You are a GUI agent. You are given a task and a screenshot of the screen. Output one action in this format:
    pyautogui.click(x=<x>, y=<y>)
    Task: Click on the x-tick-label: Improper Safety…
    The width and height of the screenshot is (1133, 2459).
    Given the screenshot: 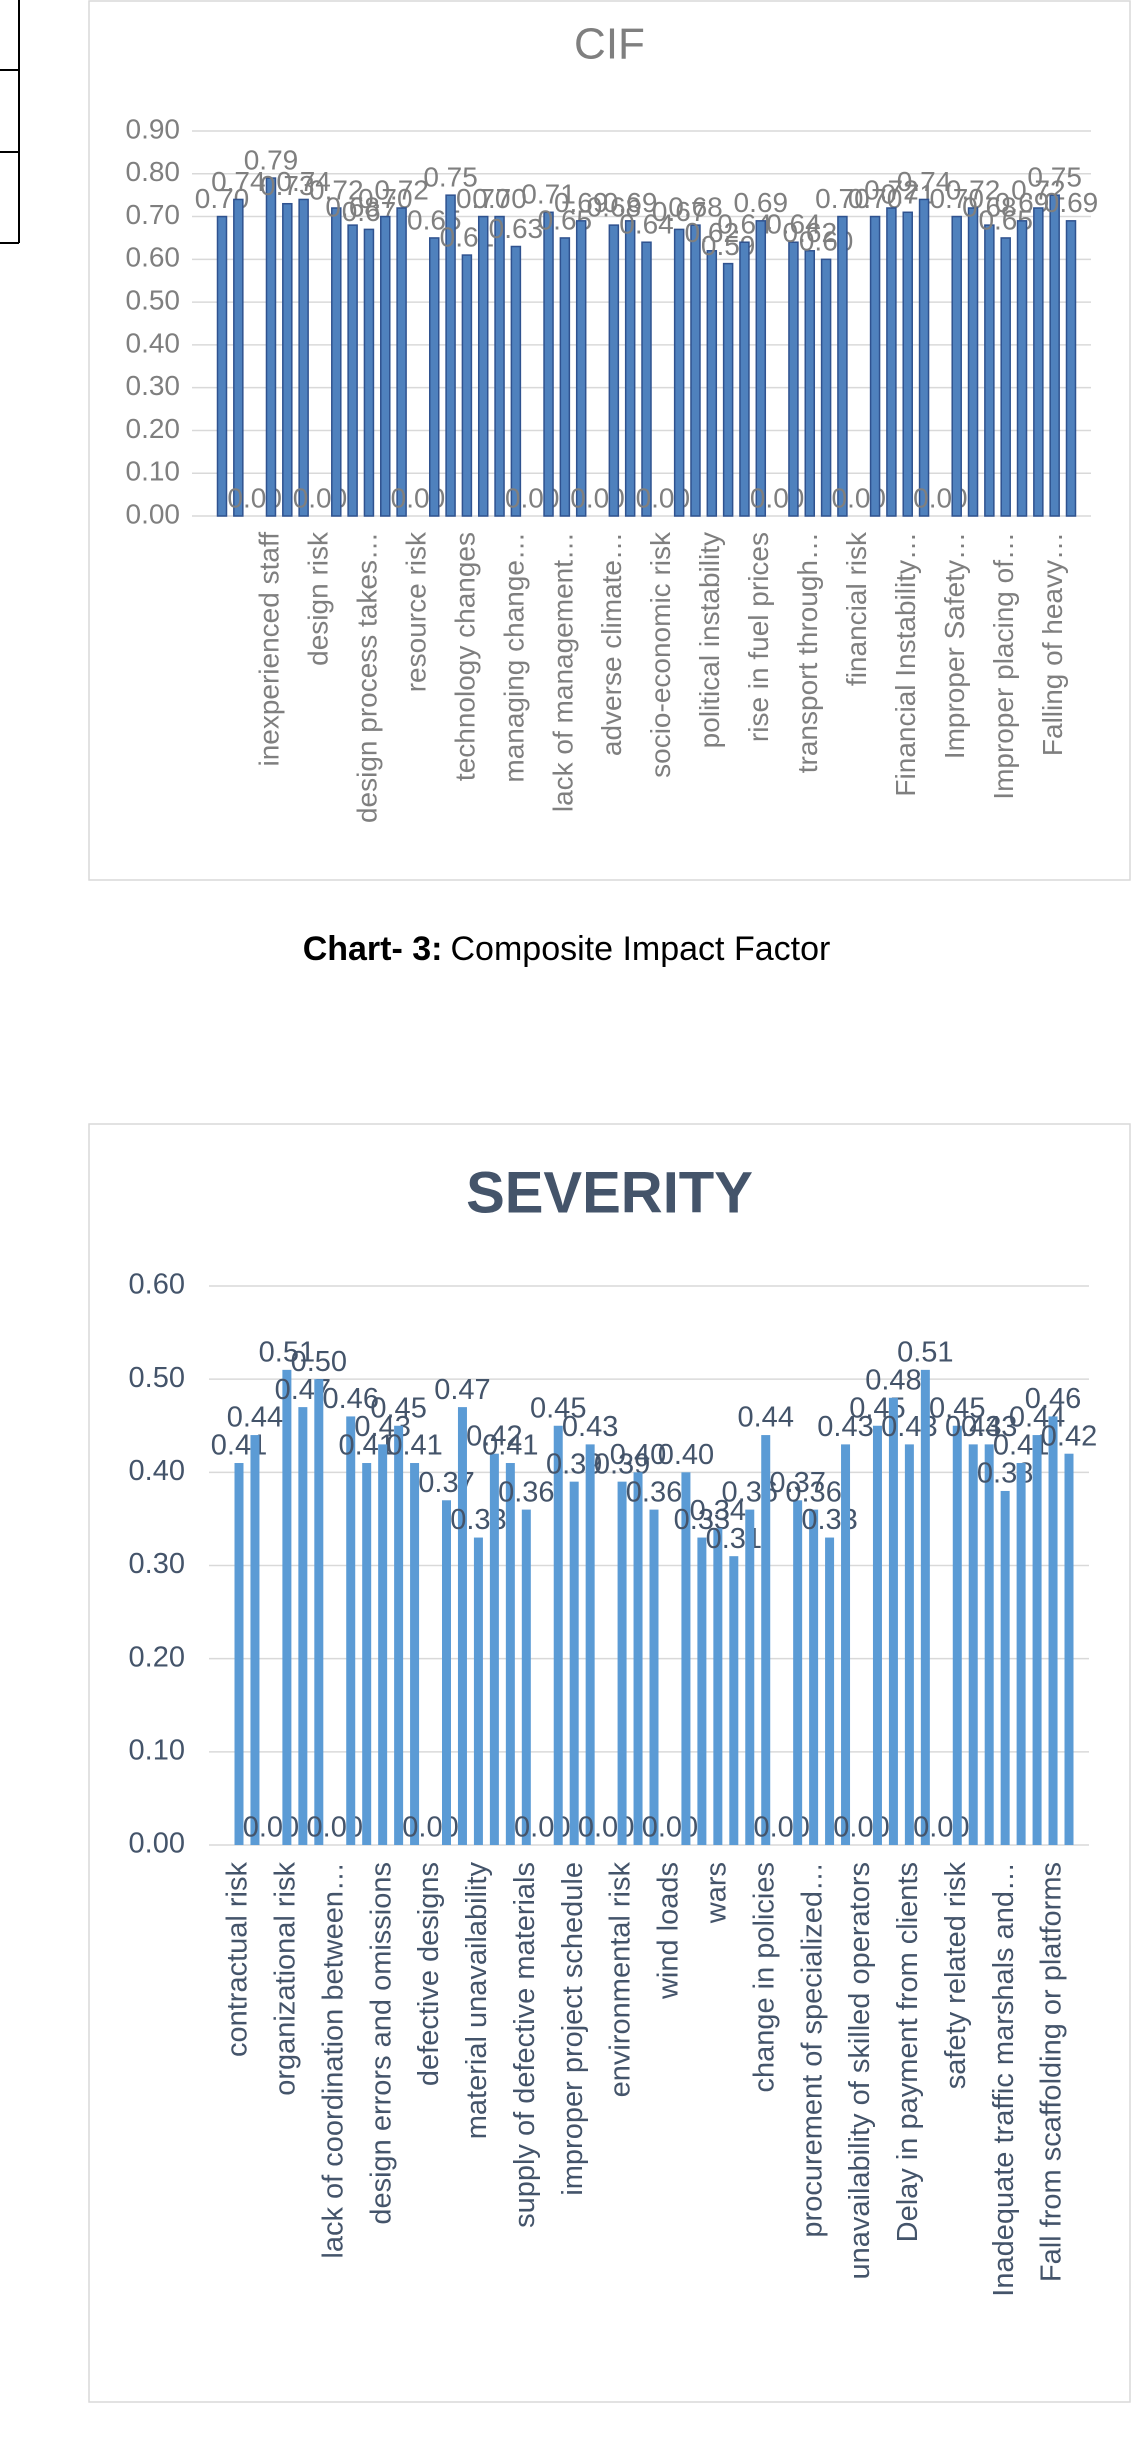 What is the action you would take?
    pyautogui.click(x=954, y=645)
    